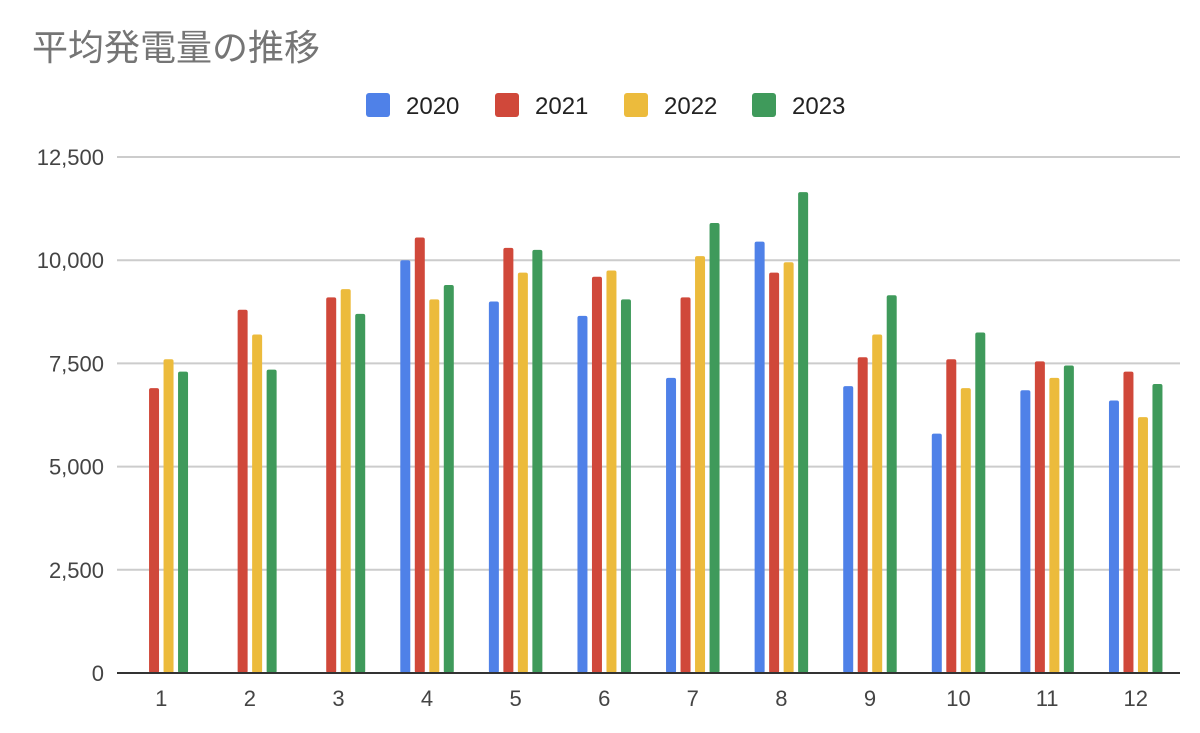  I want to click on x-tick-label: 1, so click(161, 698).